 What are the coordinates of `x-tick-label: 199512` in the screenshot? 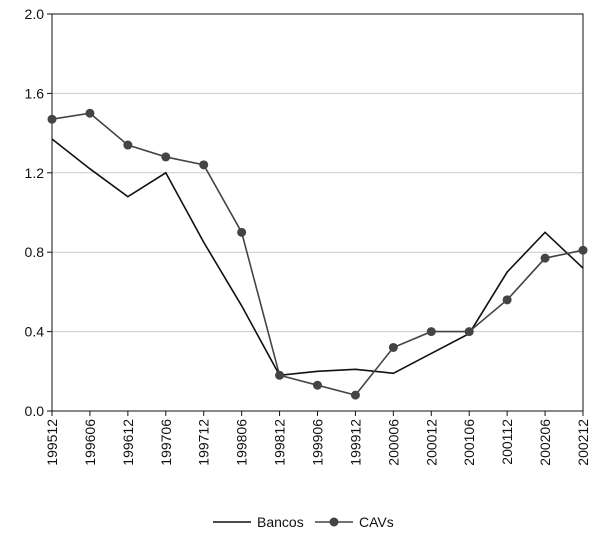 It's located at (52, 442).